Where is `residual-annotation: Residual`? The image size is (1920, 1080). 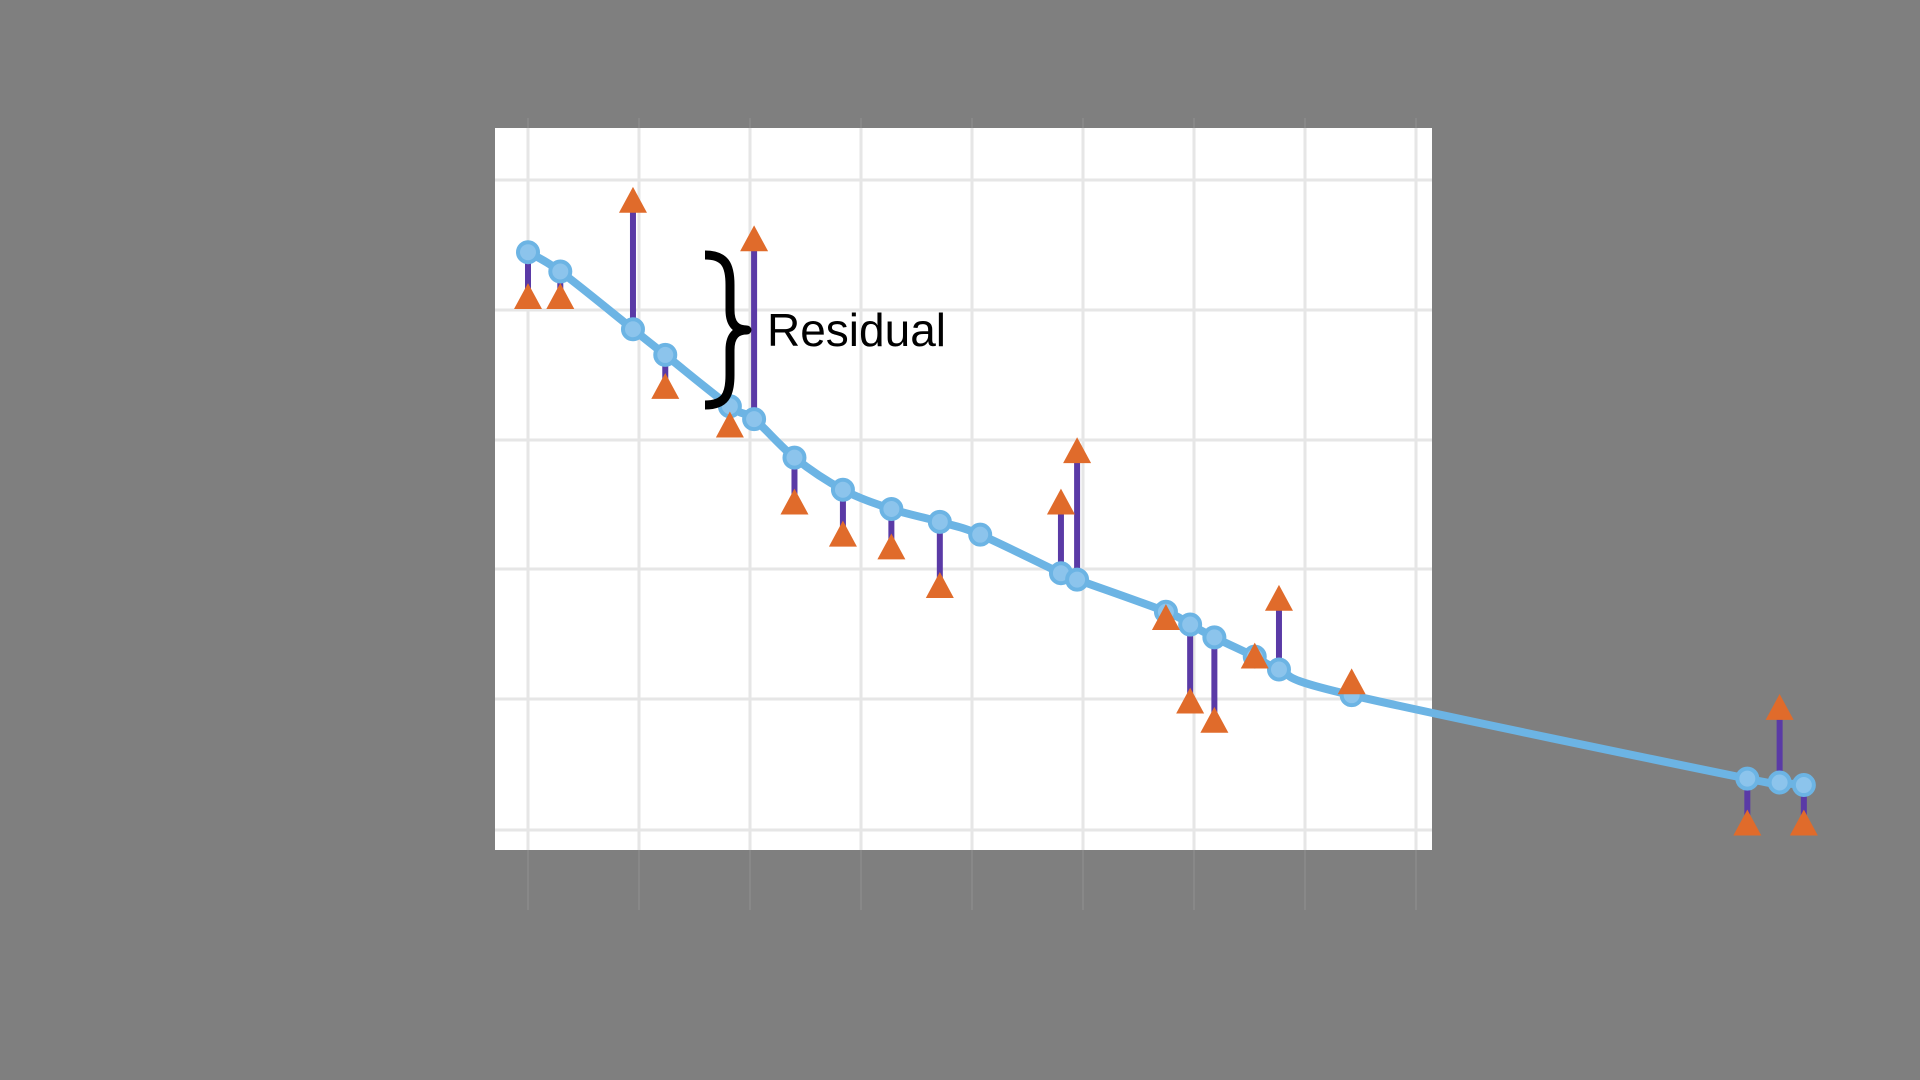 residual-annotation: Residual is located at coordinates (825, 330).